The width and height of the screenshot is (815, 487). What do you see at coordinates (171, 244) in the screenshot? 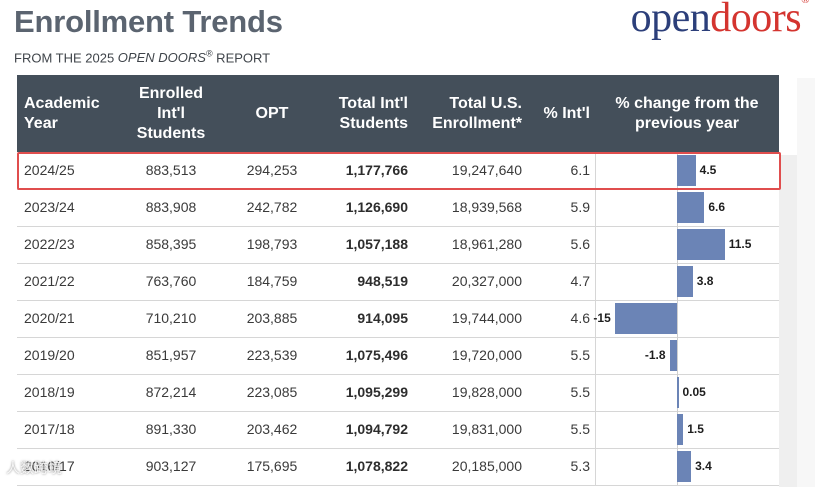
I see `cell-enrolled: 858,395` at bounding box center [171, 244].